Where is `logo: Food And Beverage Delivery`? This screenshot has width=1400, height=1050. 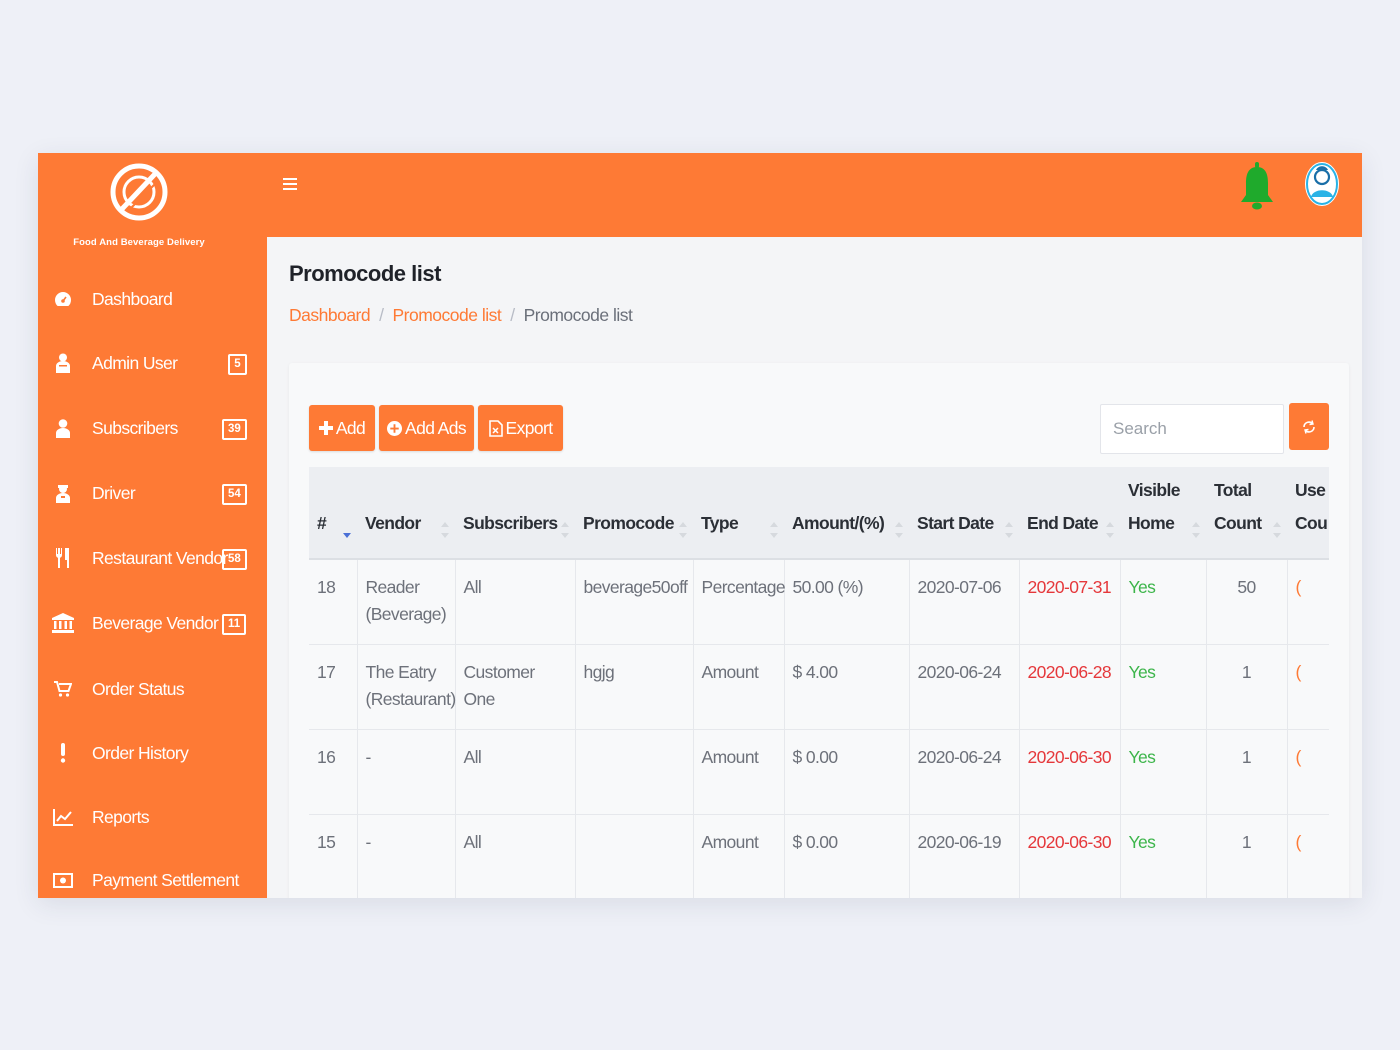
logo: Food And Beverage Delivery is located at coordinates (152, 203).